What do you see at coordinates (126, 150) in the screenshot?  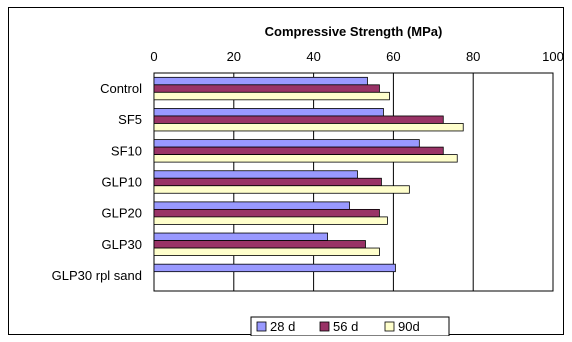 I see `category-label-sf10: SF10` at bounding box center [126, 150].